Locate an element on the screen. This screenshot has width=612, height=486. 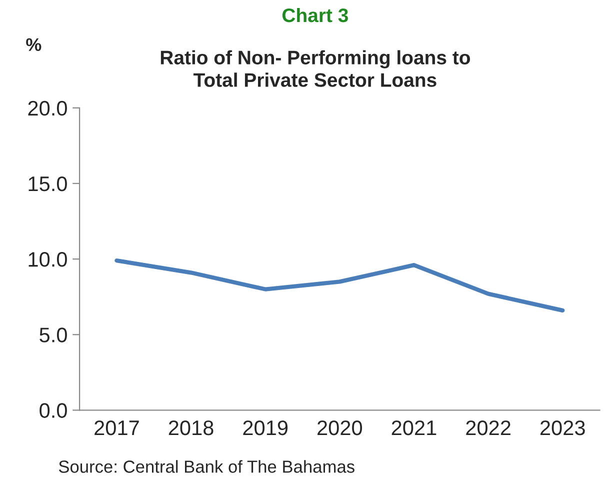
y-tick-label: 5.0 is located at coordinates (53, 335).